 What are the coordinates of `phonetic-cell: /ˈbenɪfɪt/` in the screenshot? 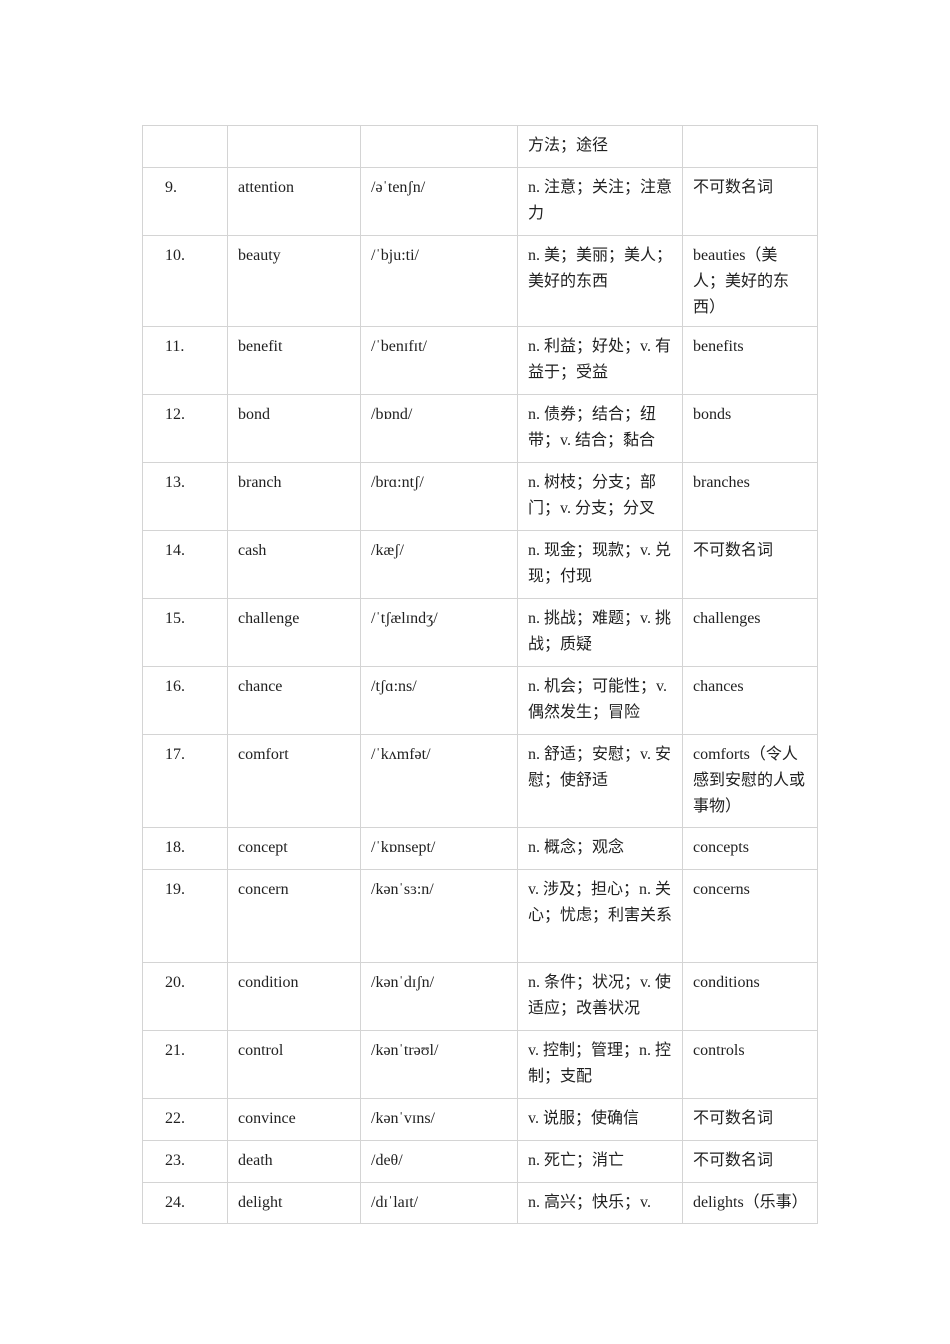 It's located at (439, 360).